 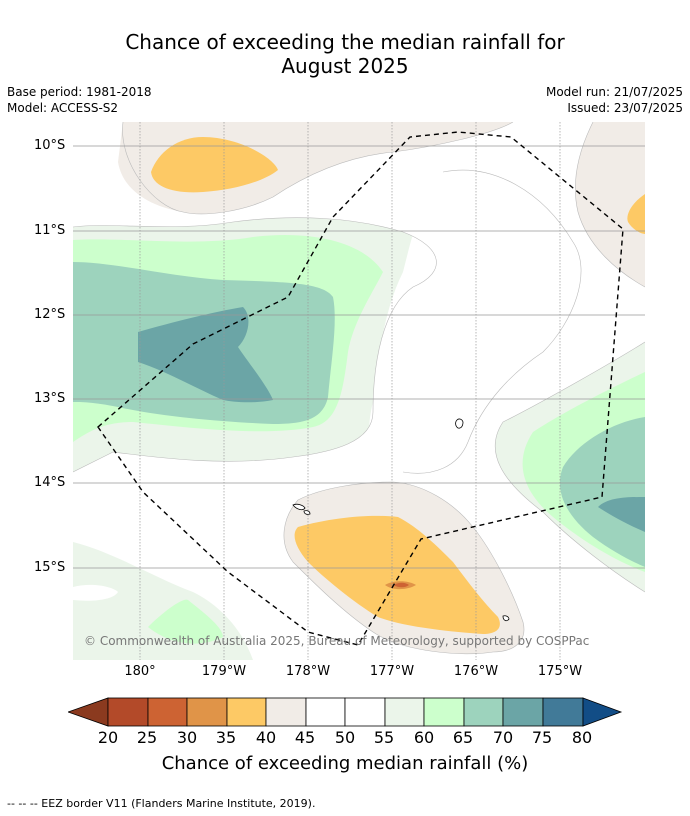 I want to click on colorbar-tick-55: 55, so click(x=384, y=737).